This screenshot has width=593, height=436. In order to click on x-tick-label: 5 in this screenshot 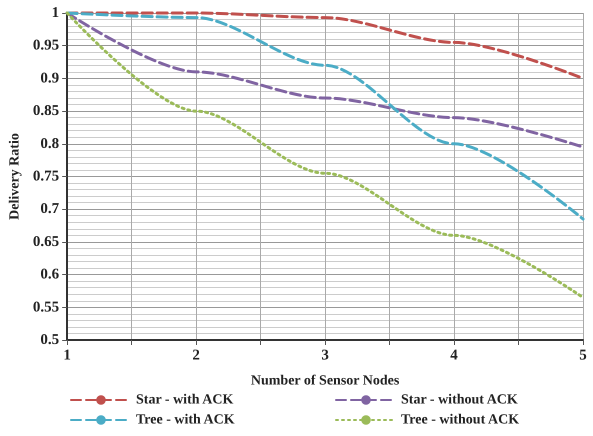, I will do `click(583, 356)`.